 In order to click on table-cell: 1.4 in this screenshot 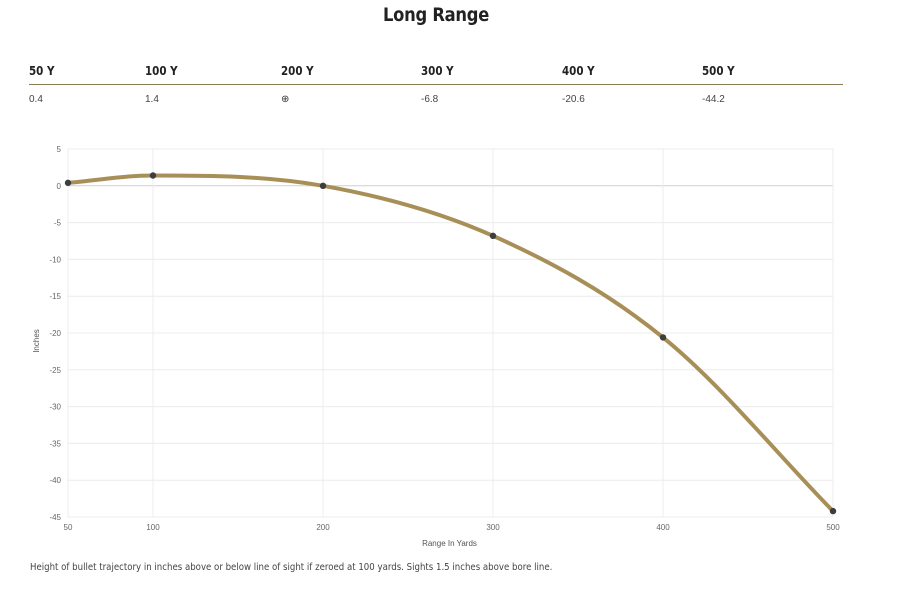, I will do `click(152, 99)`.